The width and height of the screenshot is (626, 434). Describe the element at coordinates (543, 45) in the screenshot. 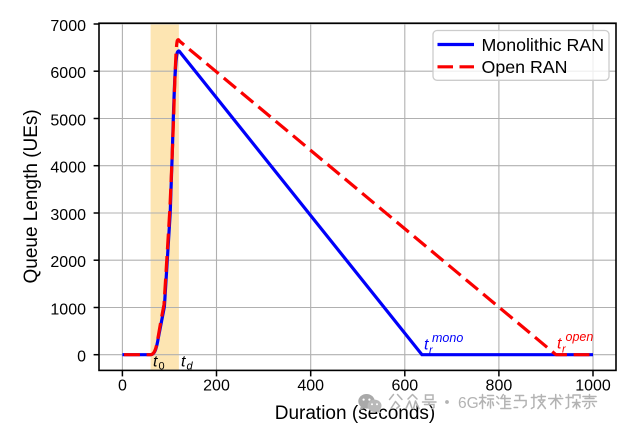

I see `svg-text: Monolithic RAN` at that location.